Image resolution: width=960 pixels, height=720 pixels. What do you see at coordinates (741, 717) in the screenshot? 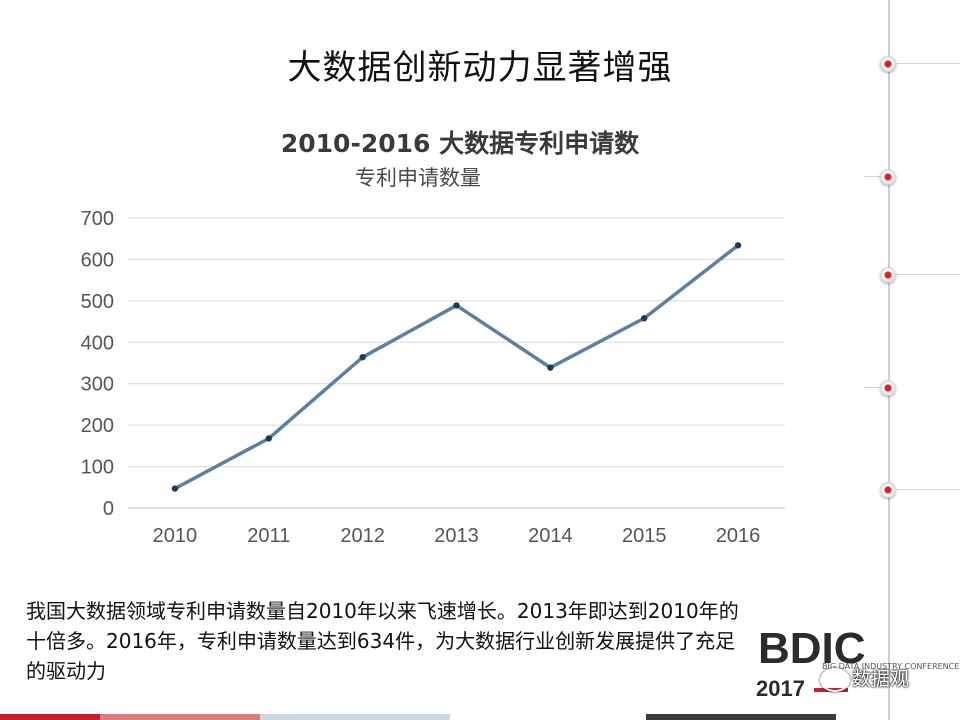
I see `bottom-bar-dark` at bounding box center [741, 717].